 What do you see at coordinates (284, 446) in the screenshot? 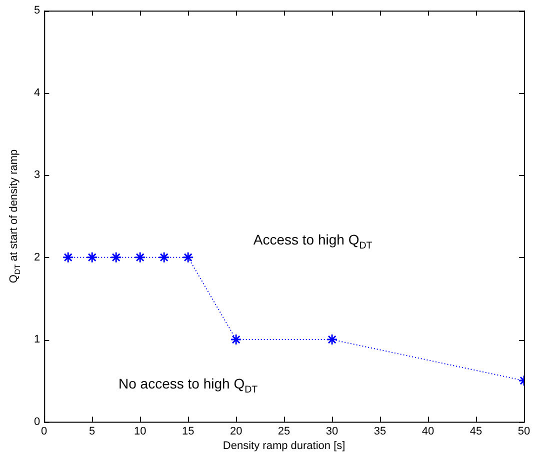
I see `x-axis-title: Density ramp duration [s]` at bounding box center [284, 446].